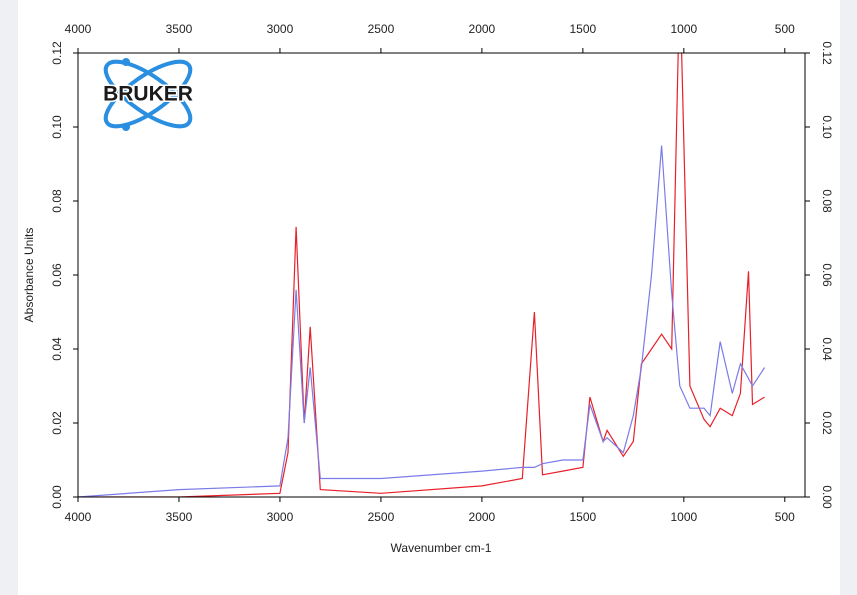  Describe the element at coordinates (78, 517) in the screenshot. I see `x-tick-label: 4000` at that location.